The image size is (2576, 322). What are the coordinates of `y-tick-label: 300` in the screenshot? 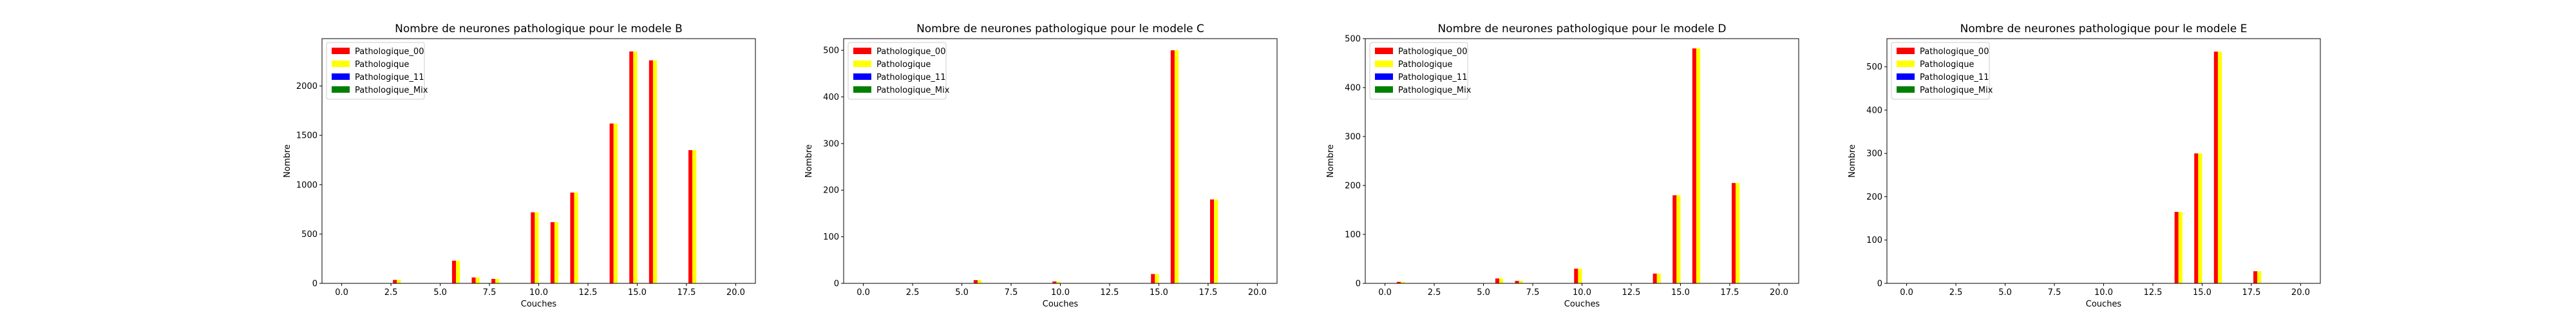 It's located at (831, 144).